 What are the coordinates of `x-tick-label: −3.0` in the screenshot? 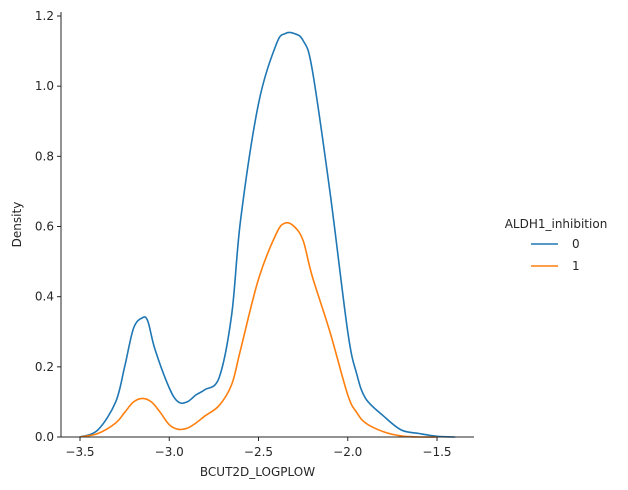 It's located at (169, 452).